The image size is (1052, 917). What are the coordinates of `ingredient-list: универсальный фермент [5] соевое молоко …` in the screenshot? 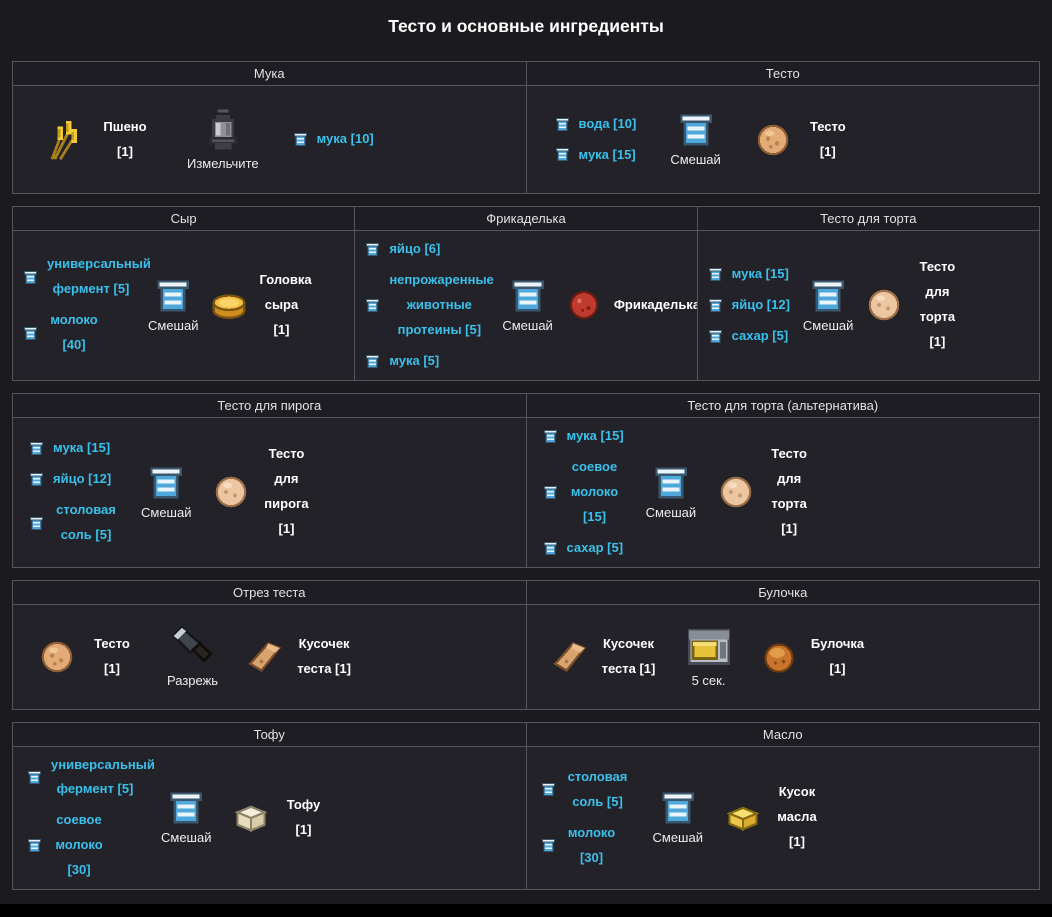 It's located at (91, 818).